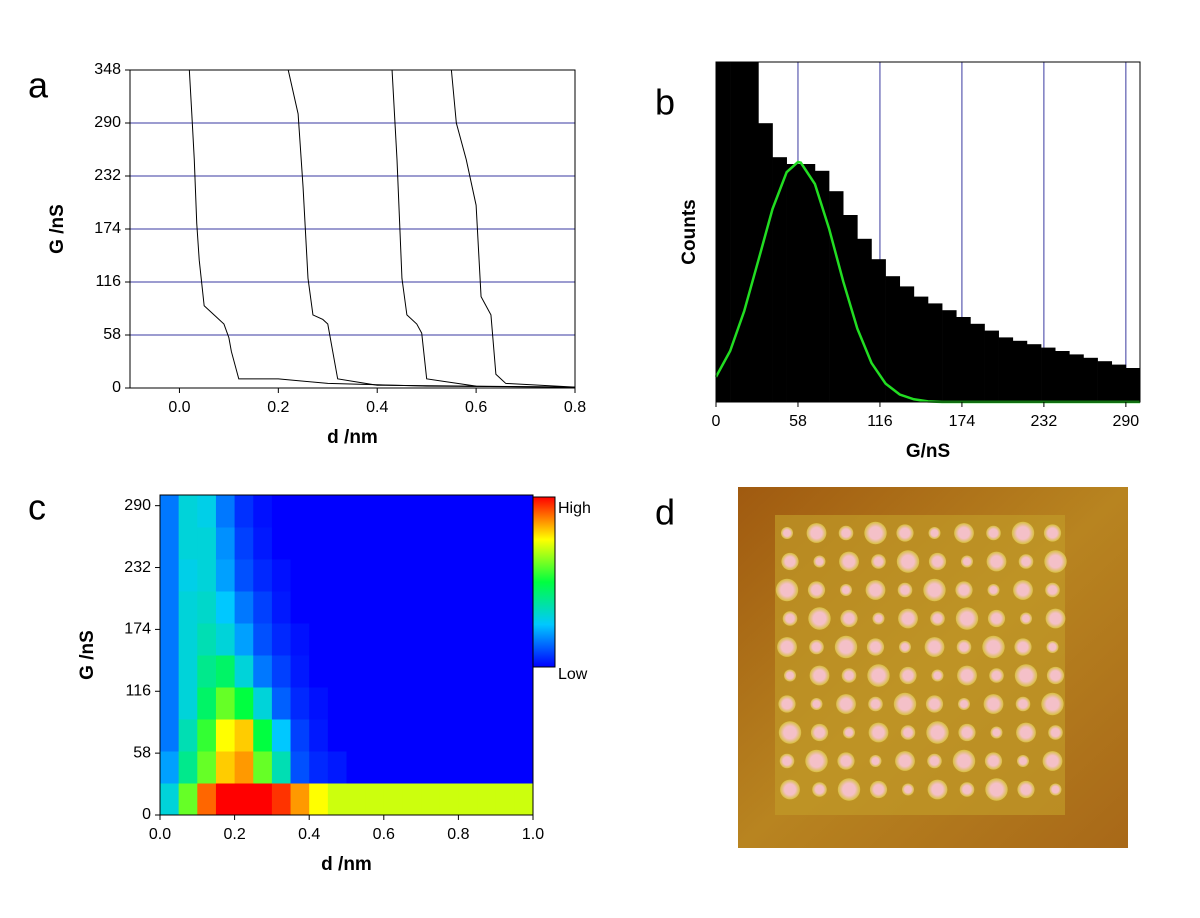  Describe the element at coordinates (107, 228) in the screenshot. I see `y-tick-label: 174` at that location.